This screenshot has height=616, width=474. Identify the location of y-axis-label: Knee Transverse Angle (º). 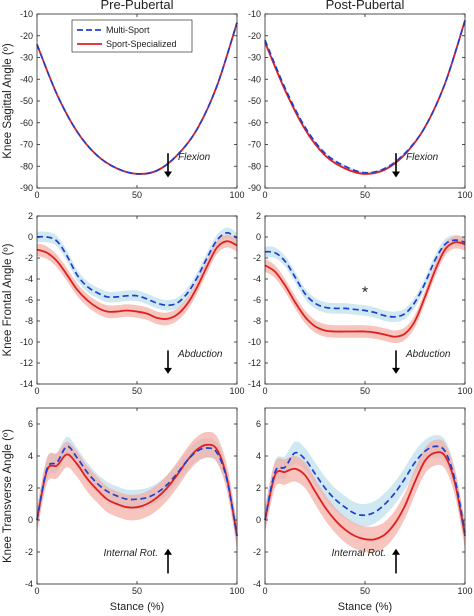
(8, 496).